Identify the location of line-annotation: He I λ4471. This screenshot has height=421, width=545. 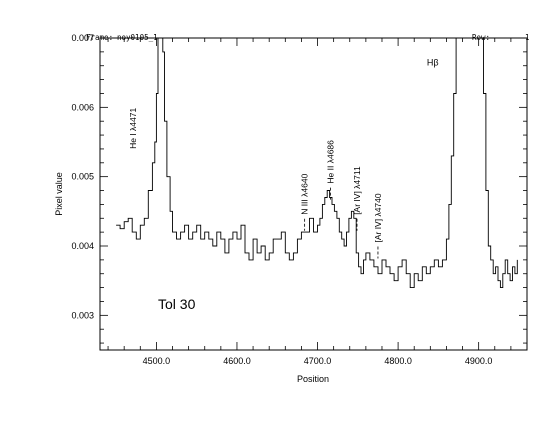
(133, 128).